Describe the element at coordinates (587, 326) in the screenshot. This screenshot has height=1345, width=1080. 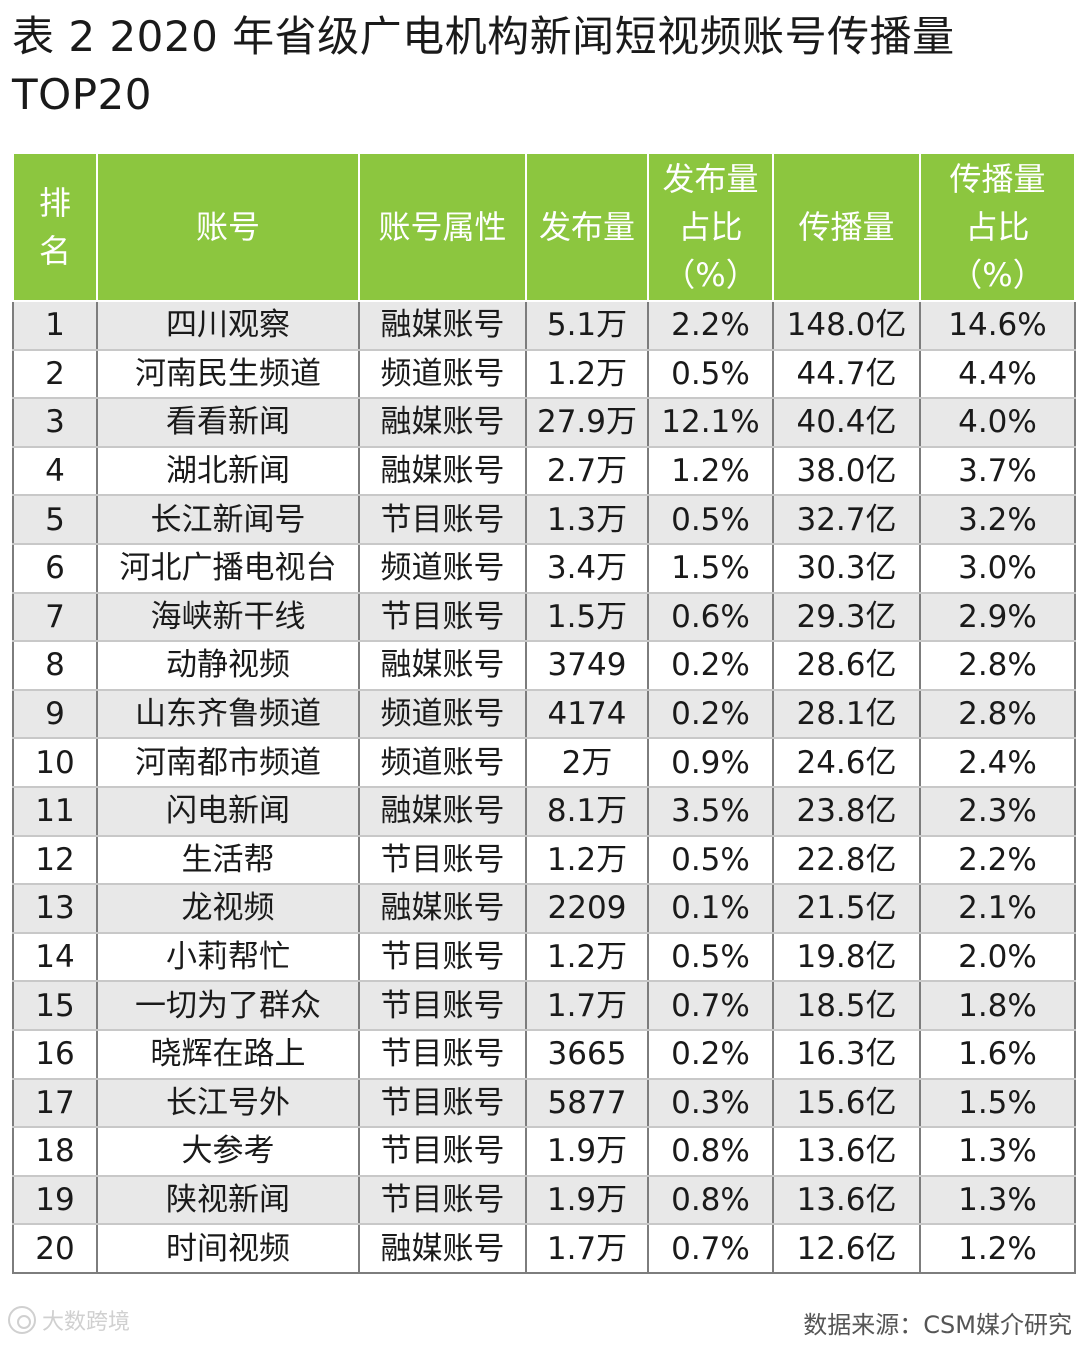
I see `posts-cell: 5.1万` at that location.